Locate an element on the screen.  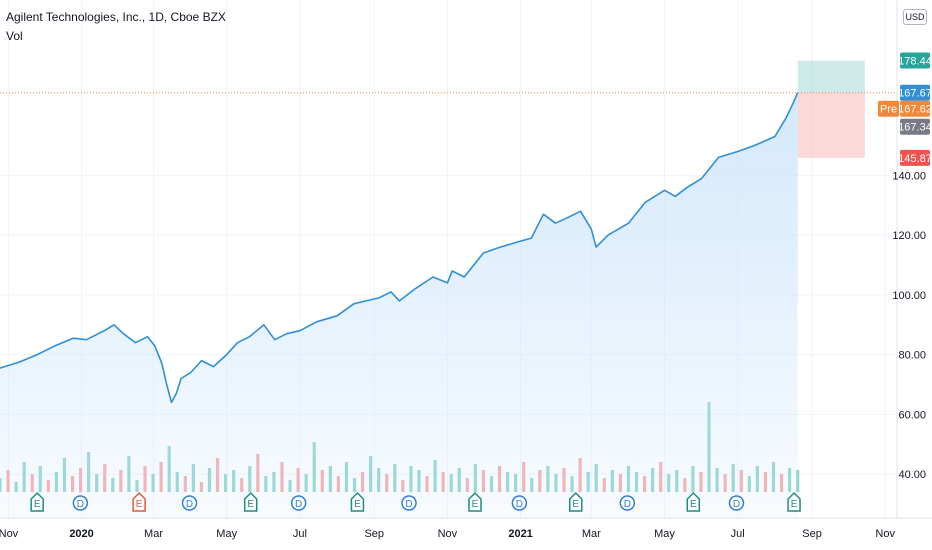
price-tag-value: 145.87 is located at coordinates (915, 159).